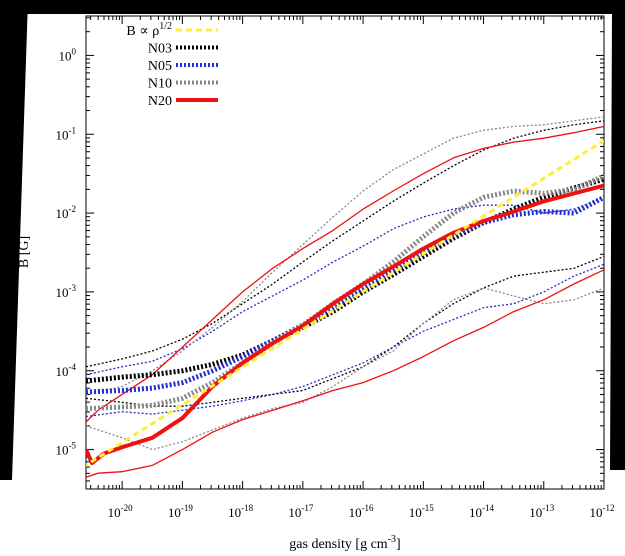 The width and height of the screenshot is (625, 556). Describe the element at coordinates (617, 242) in the screenshot. I see `right-black-edge` at that location.